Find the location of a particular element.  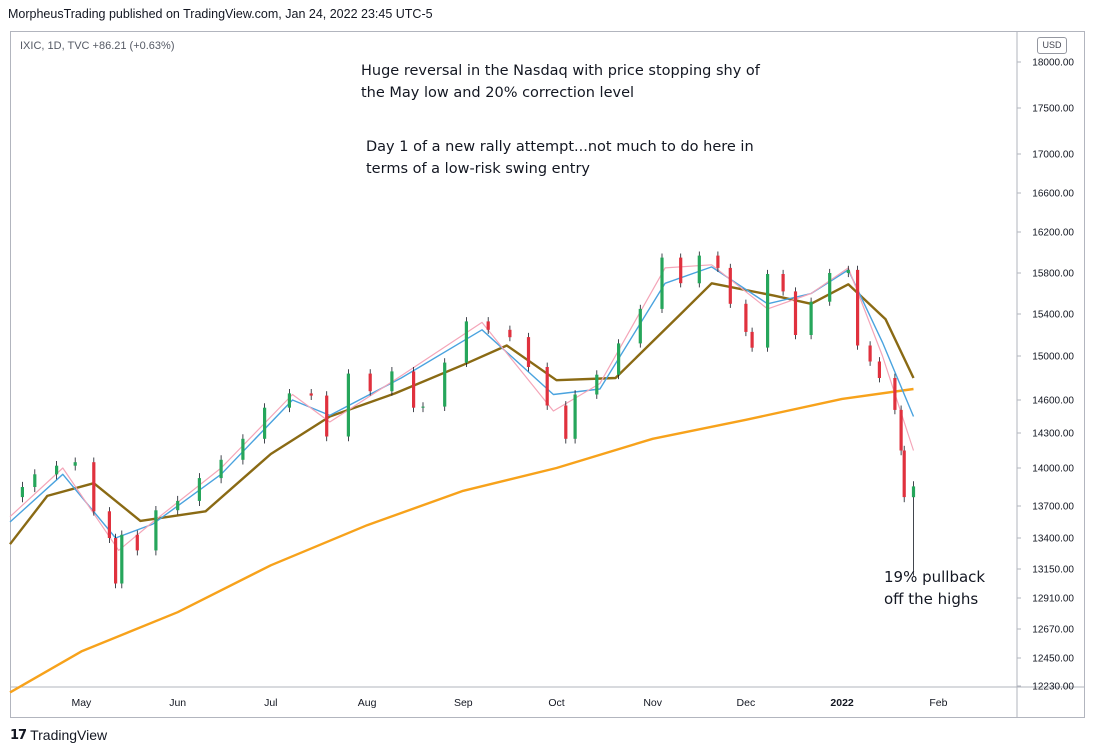

annotation-pullback: 19% pullback off the highs is located at coordinates (935, 588).